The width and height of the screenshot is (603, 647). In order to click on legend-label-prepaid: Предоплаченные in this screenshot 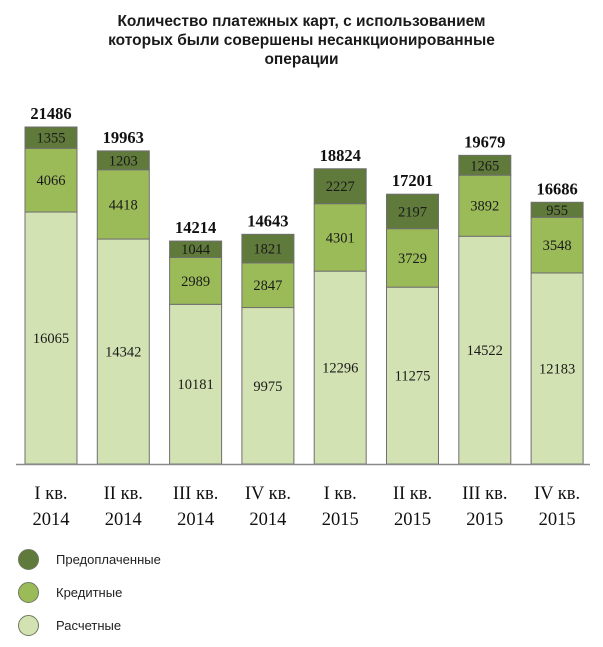, I will do `click(108, 559)`.